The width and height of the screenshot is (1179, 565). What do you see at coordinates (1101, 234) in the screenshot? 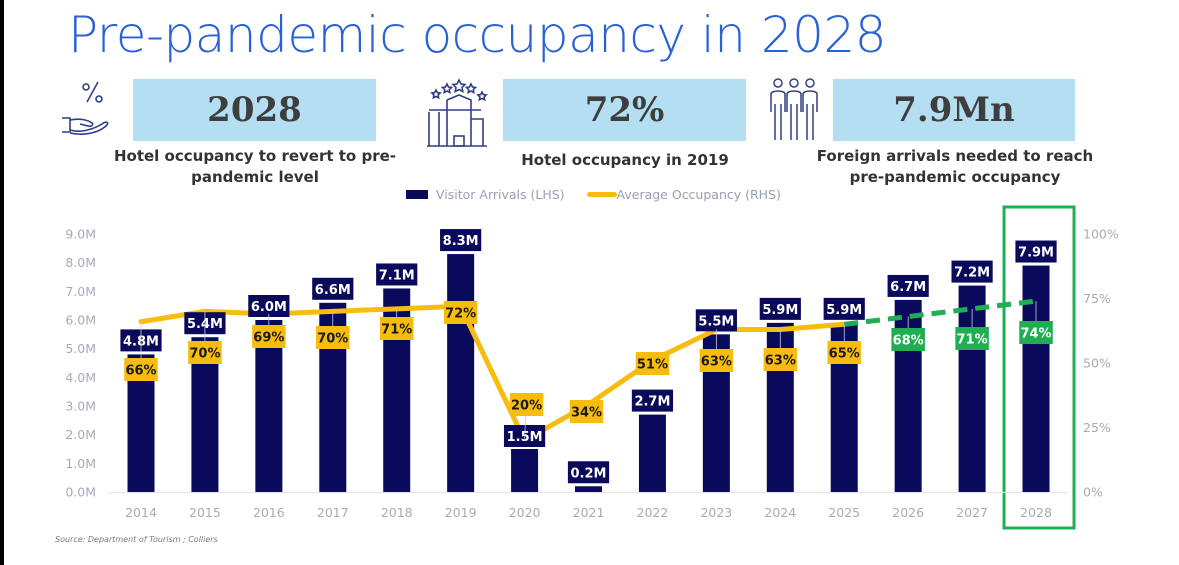
I see `right-axis-tick-label: 100%` at bounding box center [1101, 234].